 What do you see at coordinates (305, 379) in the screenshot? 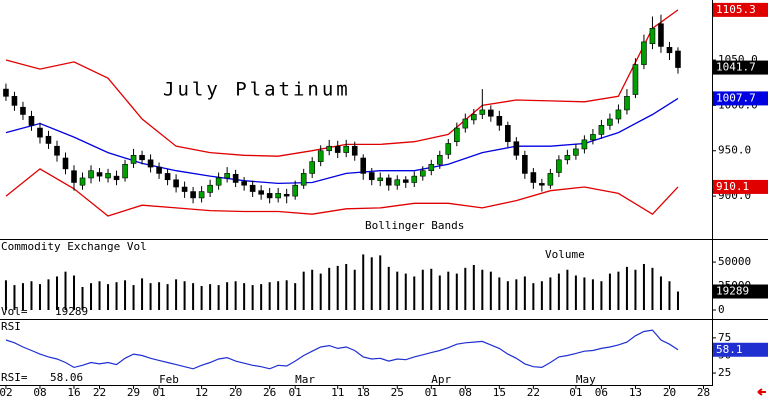
I see `month-label: Mar` at bounding box center [305, 379].